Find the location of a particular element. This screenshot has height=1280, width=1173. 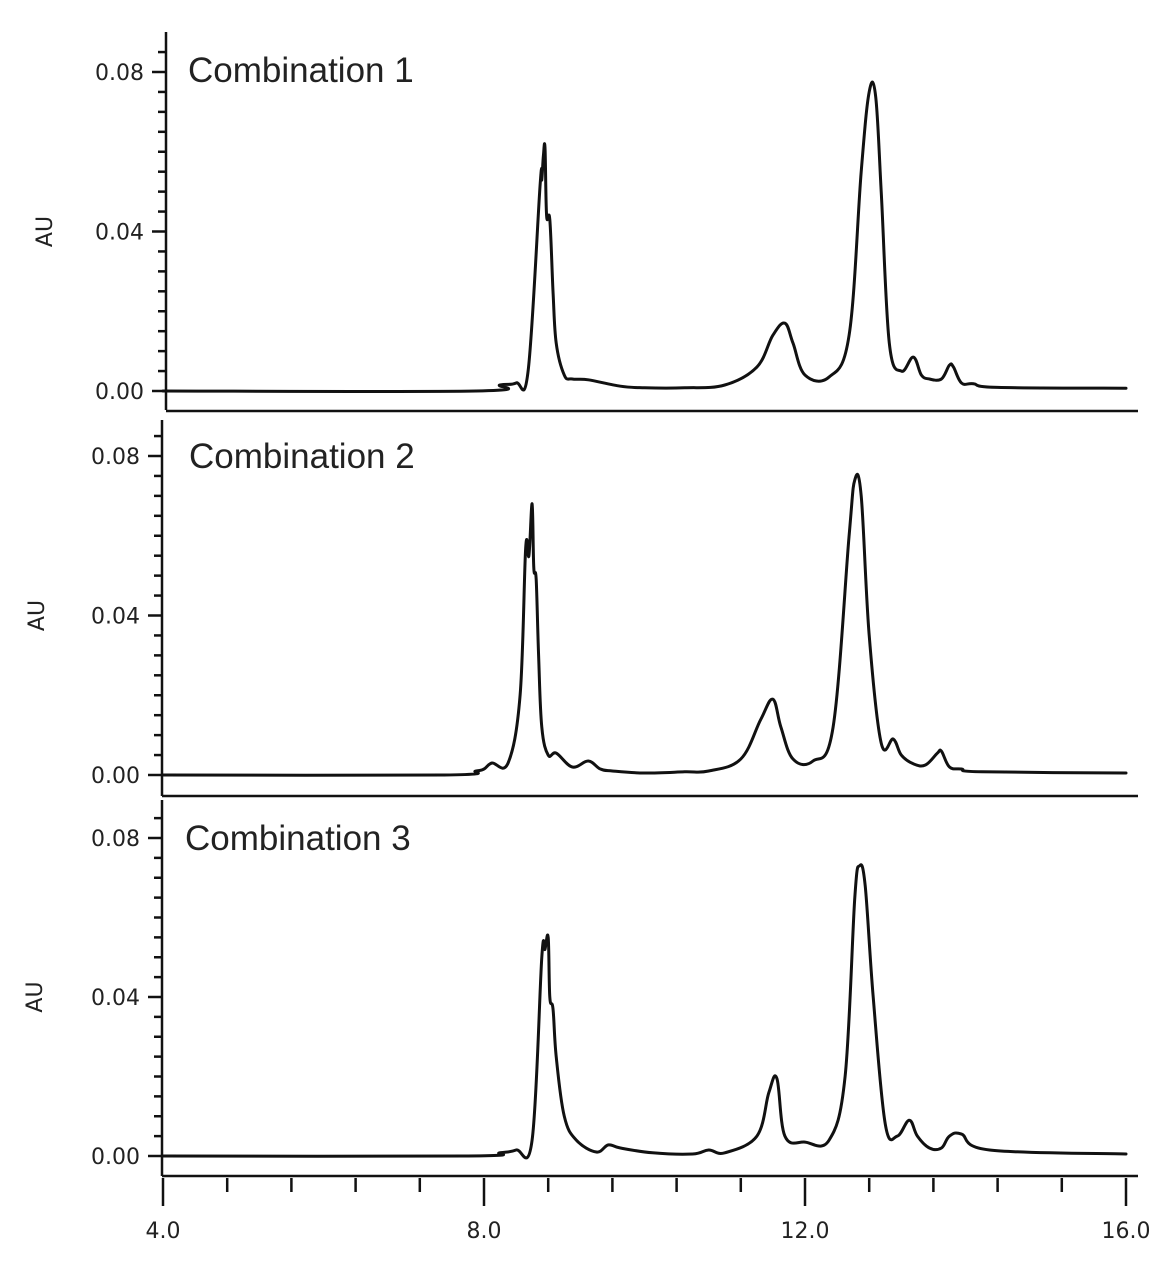

panel-title: Combination 1 is located at coordinates (301, 70).